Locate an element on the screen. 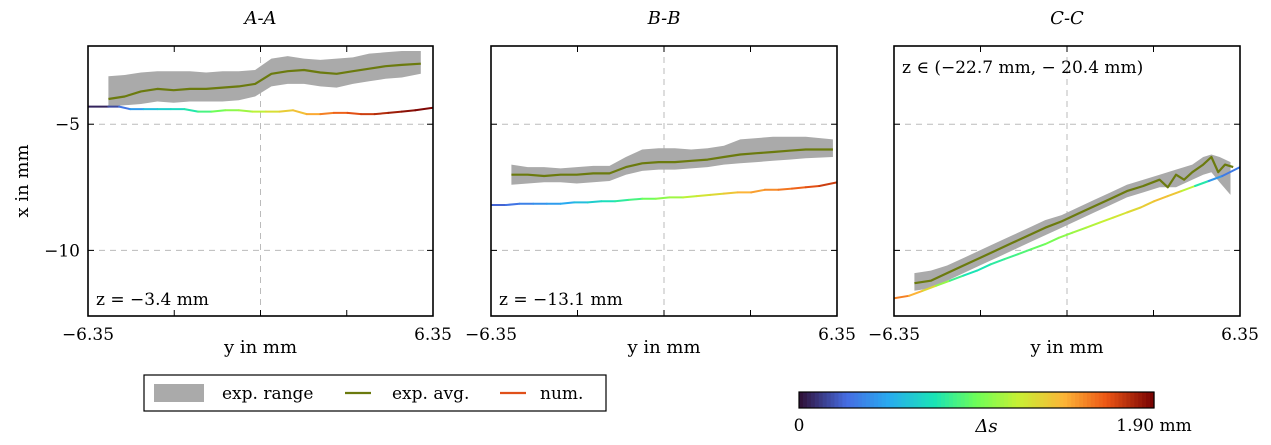 This screenshot has width=1271, height=445. colorbar-min-label: 0 is located at coordinates (799, 426).